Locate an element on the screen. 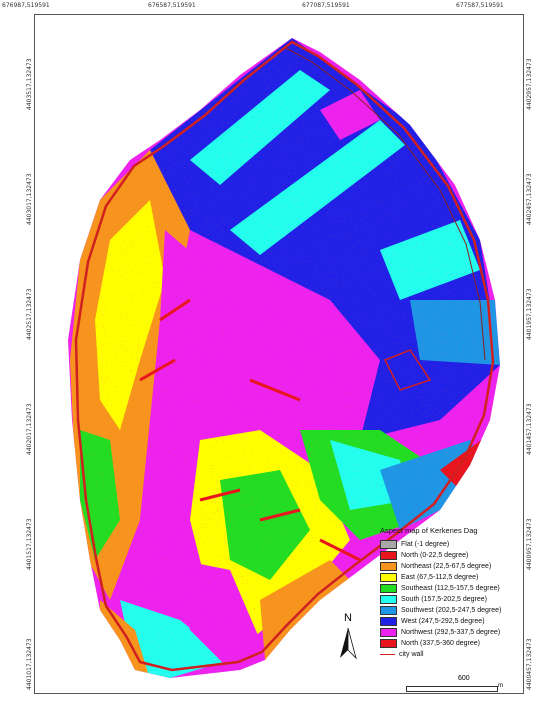 The height and width of the screenshot is (705, 554). legend-item: West (247,5-292,5 degree) is located at coordinates (432, 621).